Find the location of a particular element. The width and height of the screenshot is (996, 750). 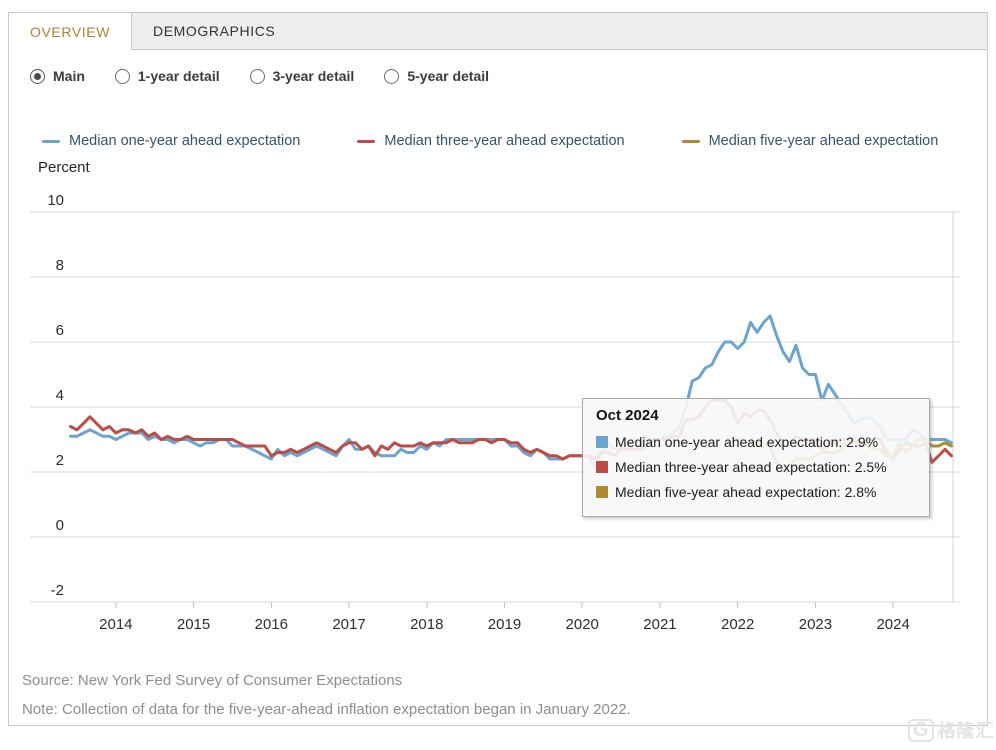

radio-label: 1-year detail is located at coordinates (178, 76).